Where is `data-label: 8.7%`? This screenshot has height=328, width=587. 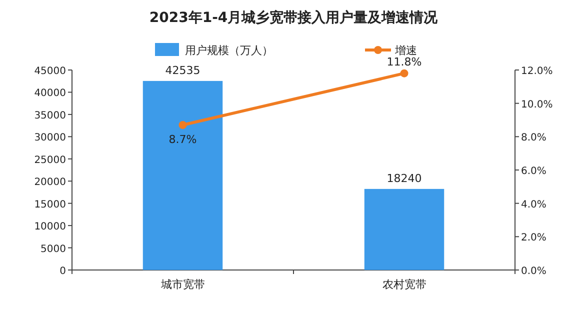 data-label: 8.7% is located at coordinates (182, 139).